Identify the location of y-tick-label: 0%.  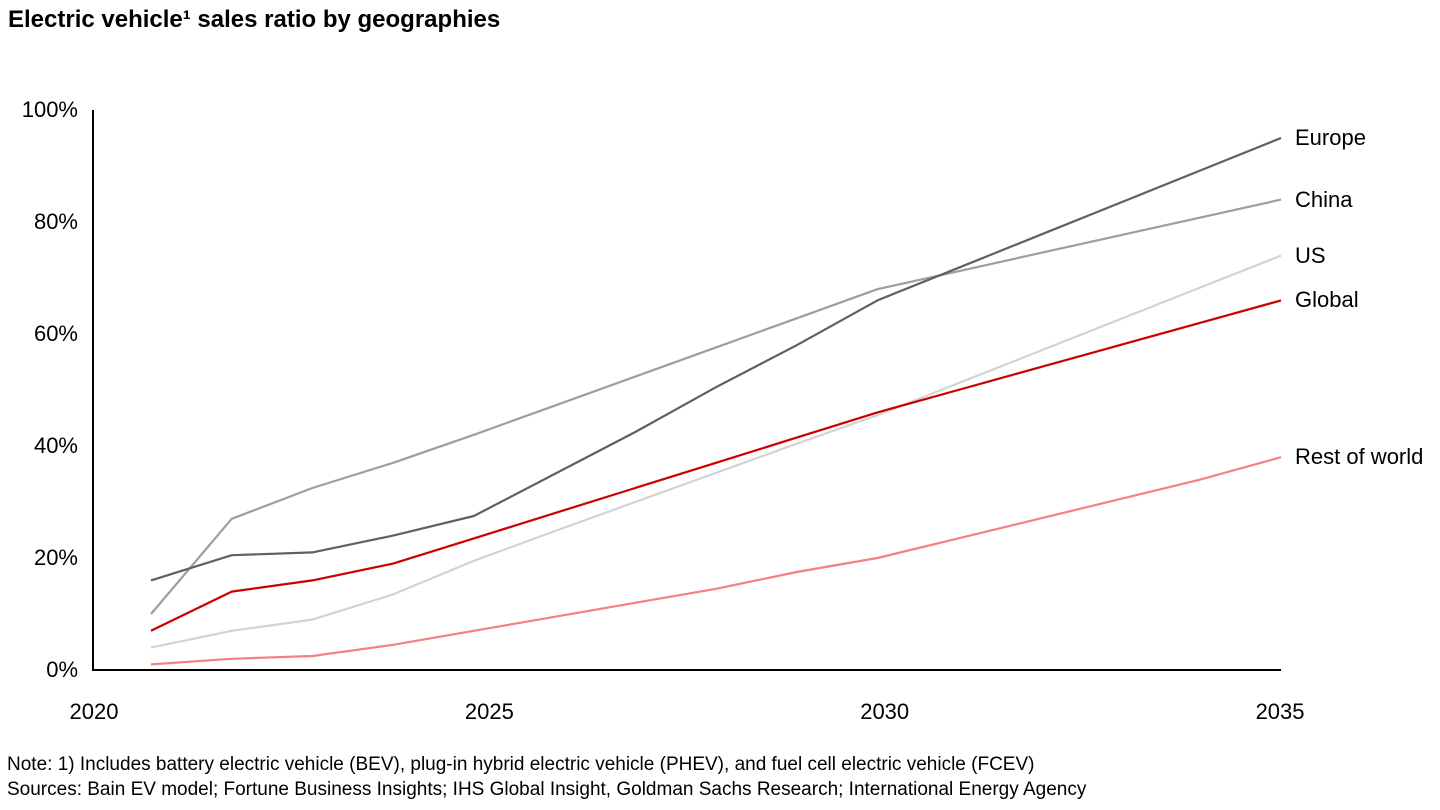
(62, 669).